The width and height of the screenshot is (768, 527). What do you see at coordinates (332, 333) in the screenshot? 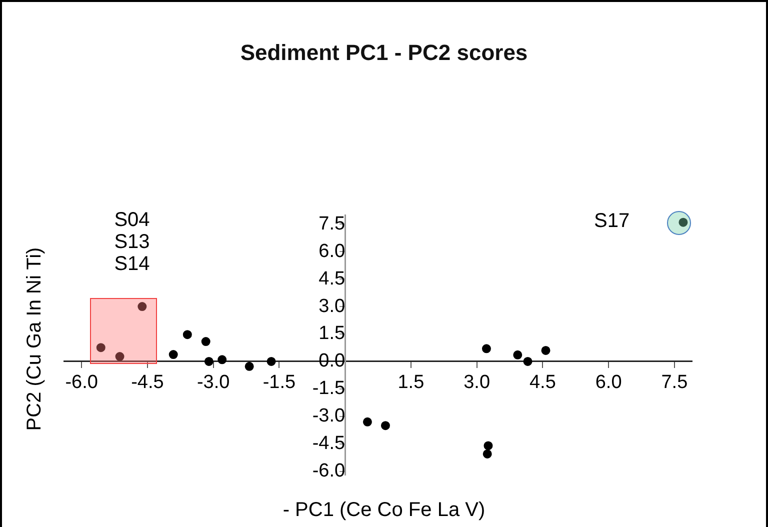
I see `y-tick-label: 1.5` at bounding box center [332, 333].